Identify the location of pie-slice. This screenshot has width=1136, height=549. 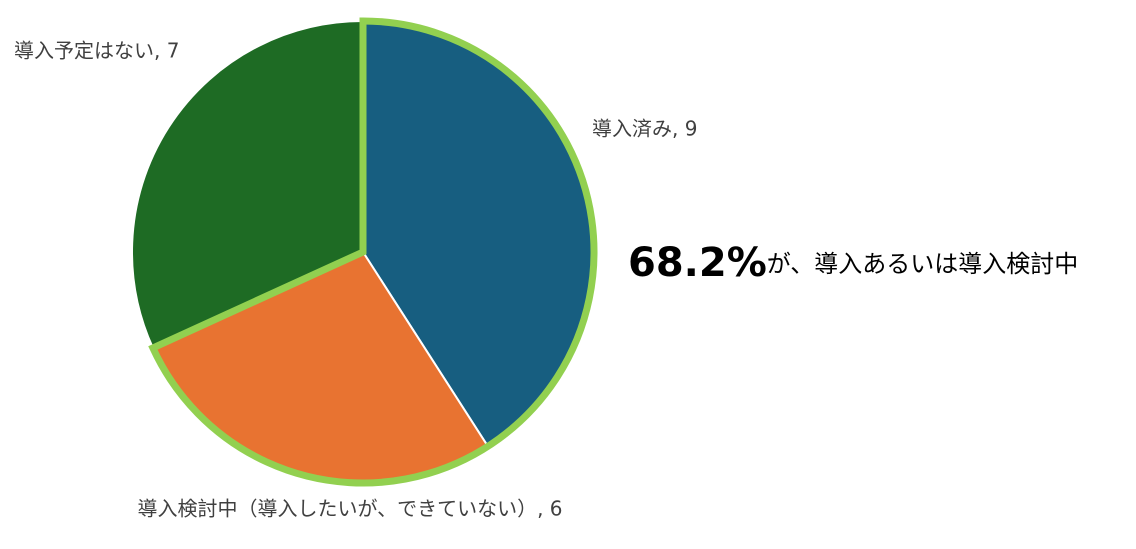
(247, 184).